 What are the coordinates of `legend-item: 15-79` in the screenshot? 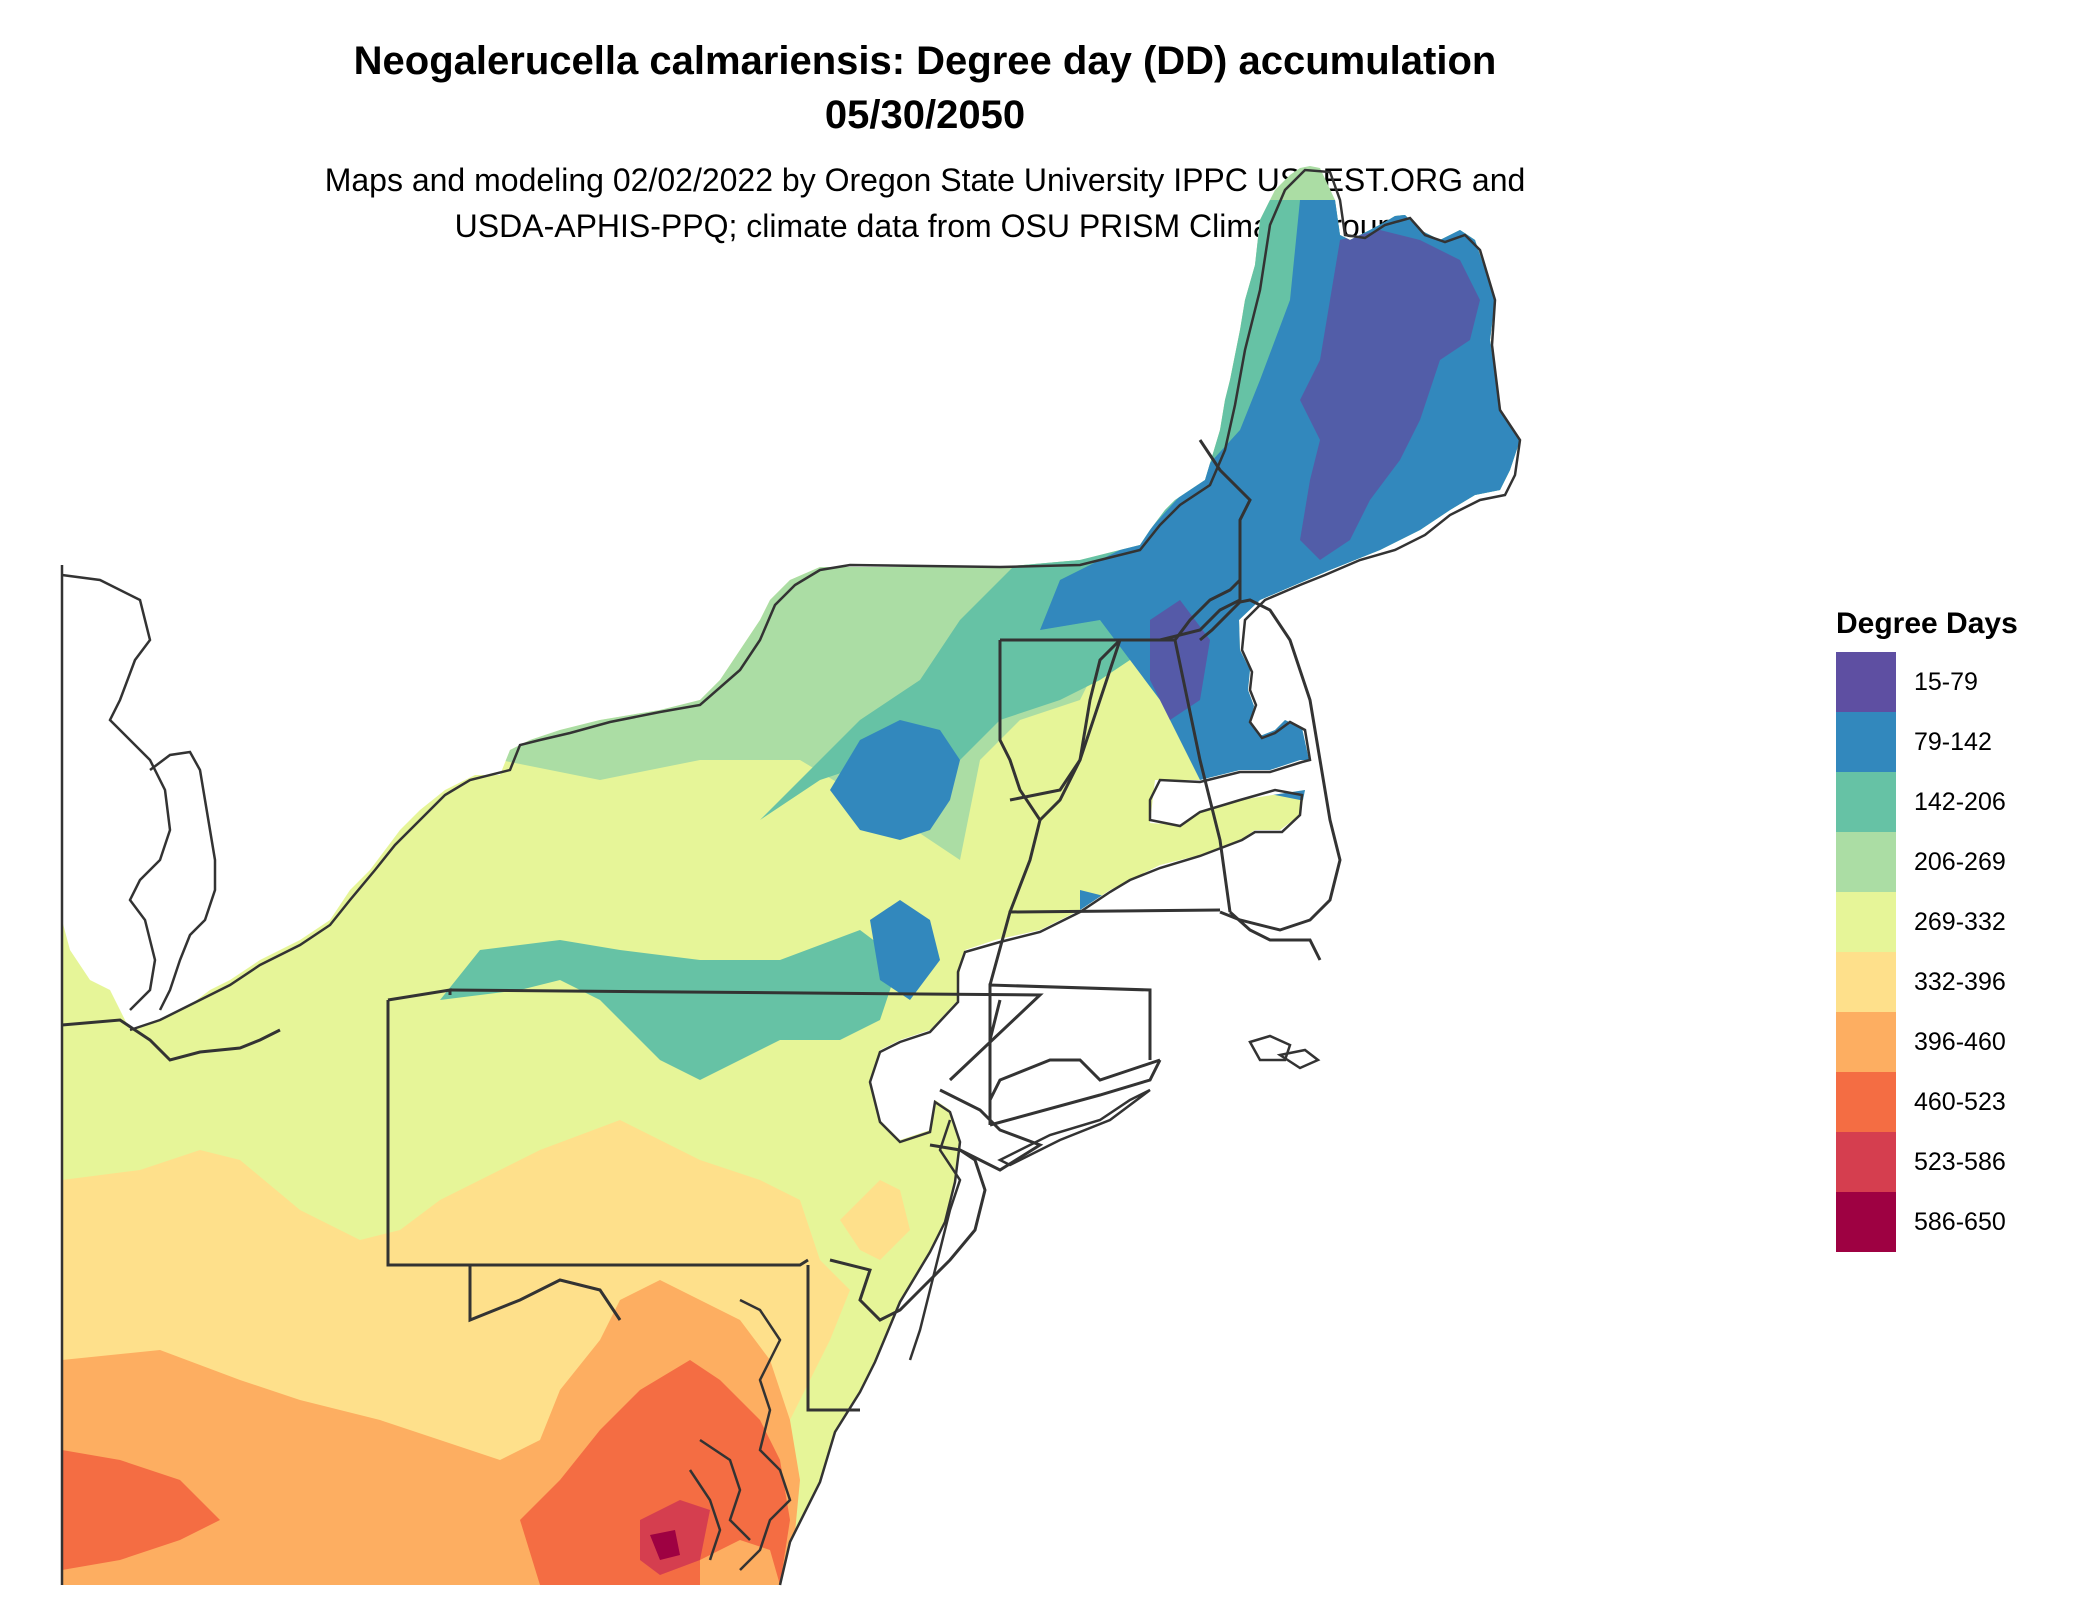 It's located at (1956, 682).